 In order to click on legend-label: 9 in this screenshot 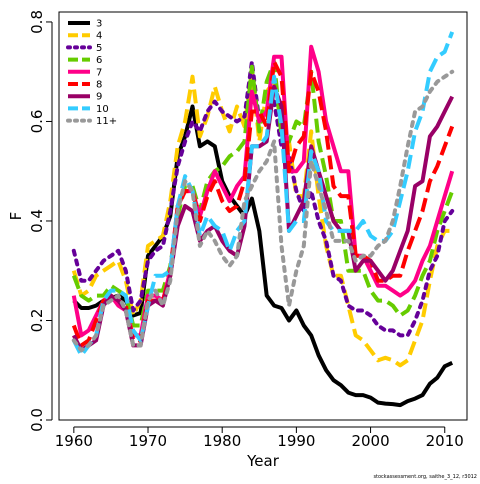, I will do `click(99, 97)`.